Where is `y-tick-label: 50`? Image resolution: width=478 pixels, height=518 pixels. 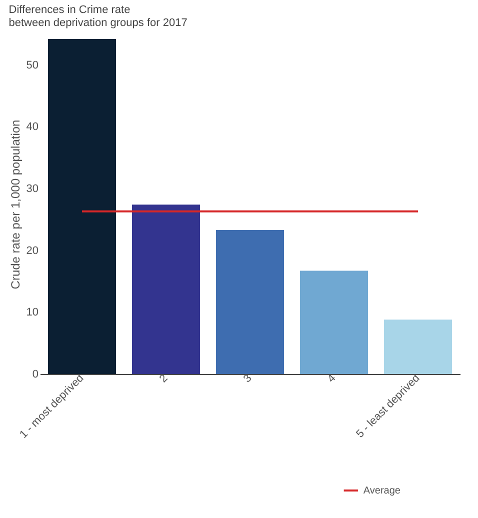 y-tick-label: 50 is located at coordinates (32, 65).